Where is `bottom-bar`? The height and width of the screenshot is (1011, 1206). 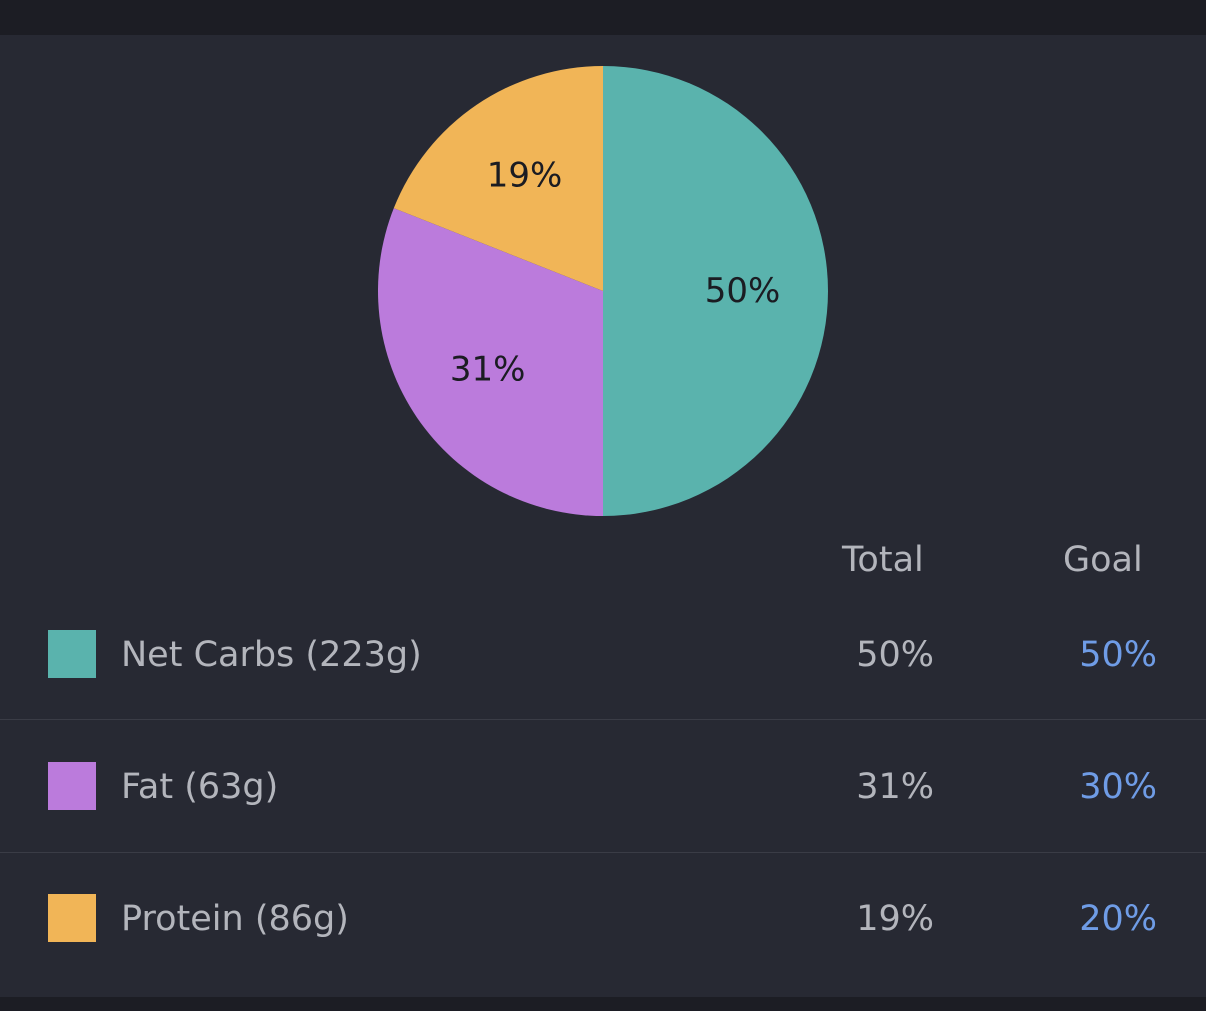 bottom-bar is located at coordinates (603, 1004).